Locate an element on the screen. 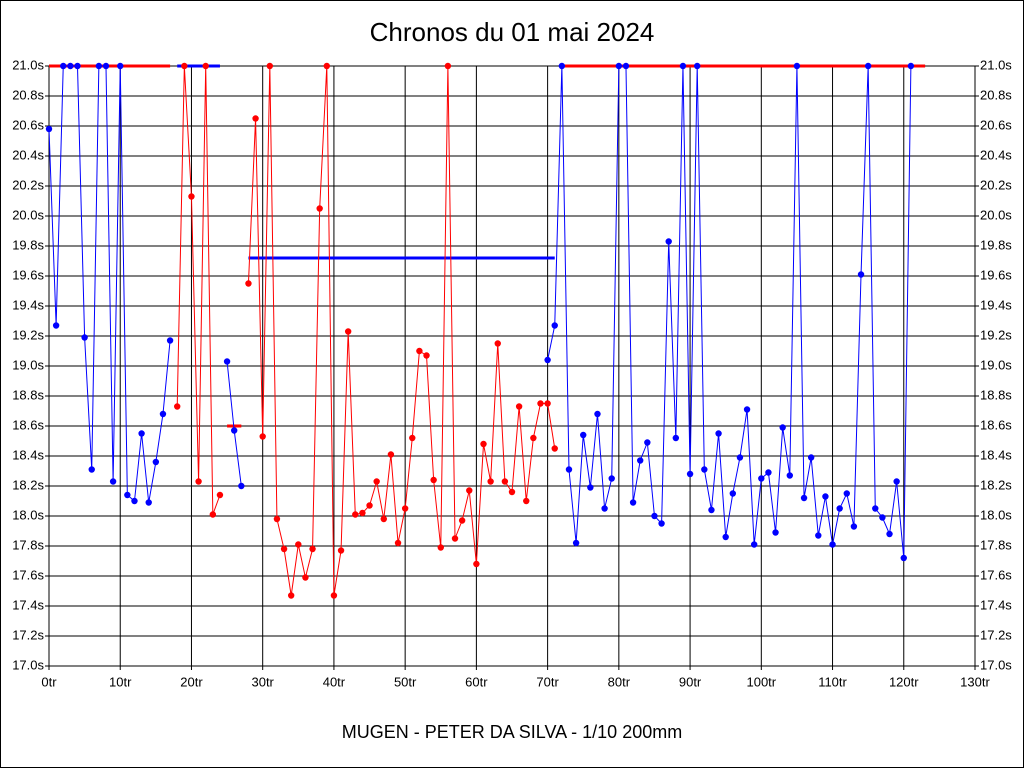 The height and width of the screenshot is (768, 1024). y2-tick-label: 20.2s is located at coordinates (996, 184).